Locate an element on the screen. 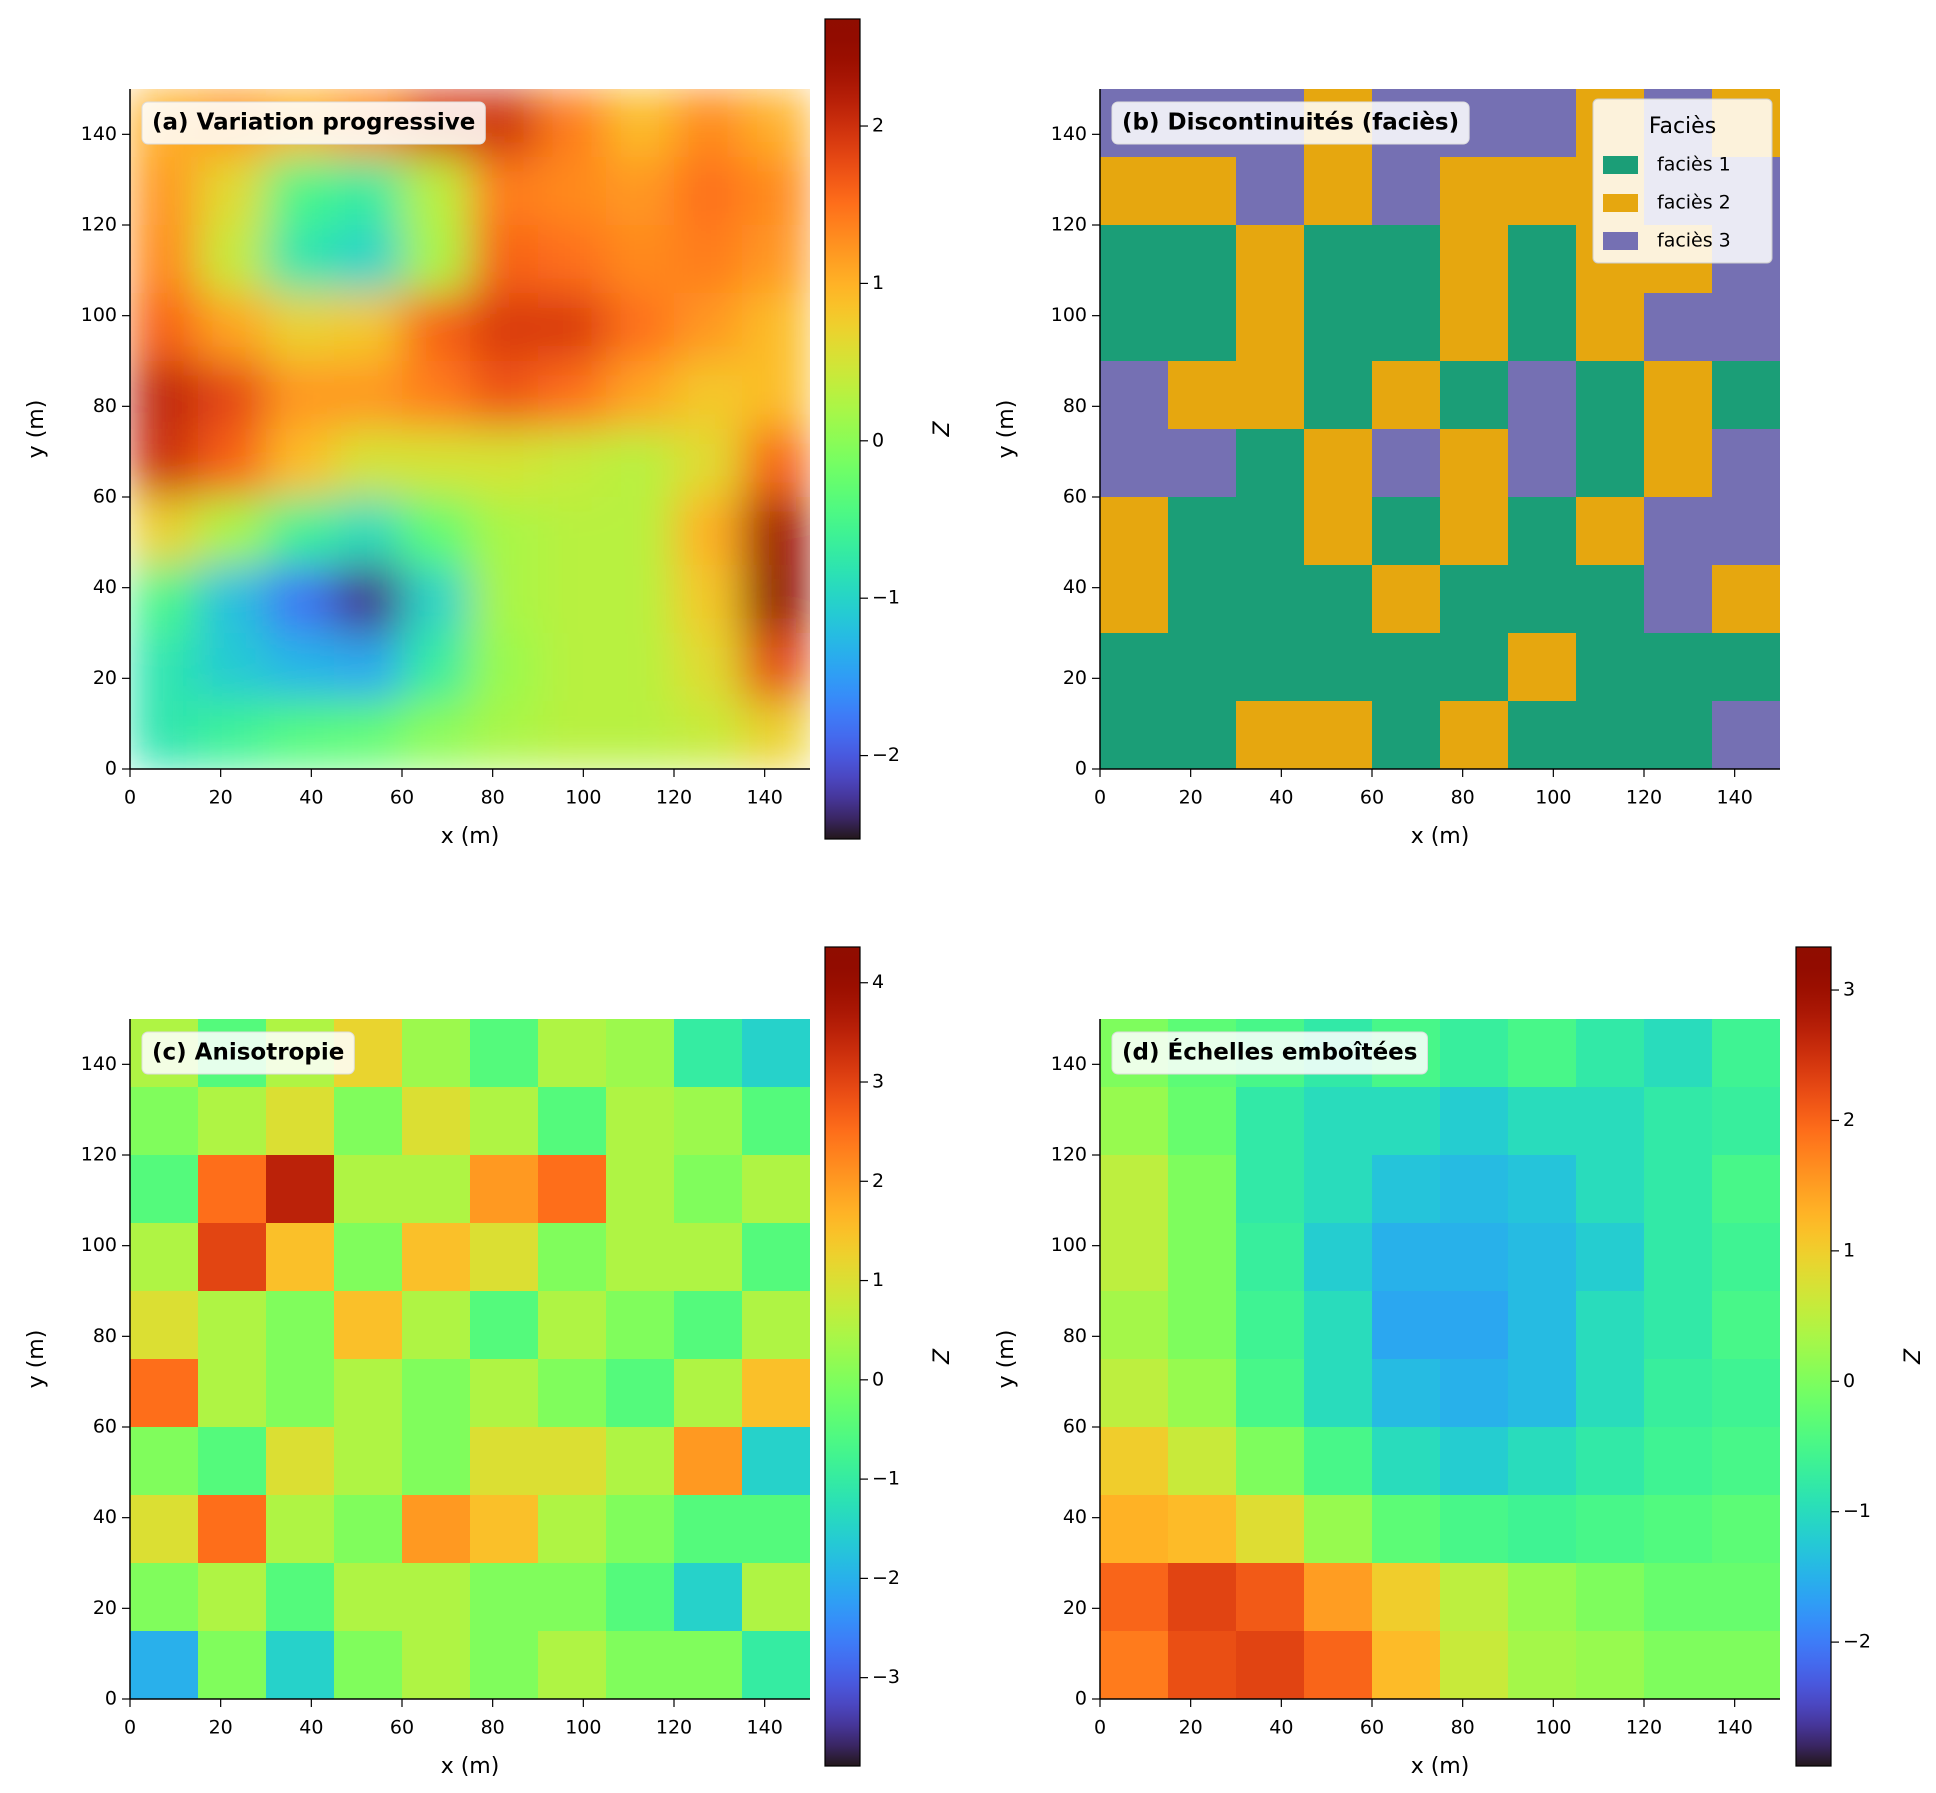  legend-title: Faciès is located at coordinates (1682, 126).